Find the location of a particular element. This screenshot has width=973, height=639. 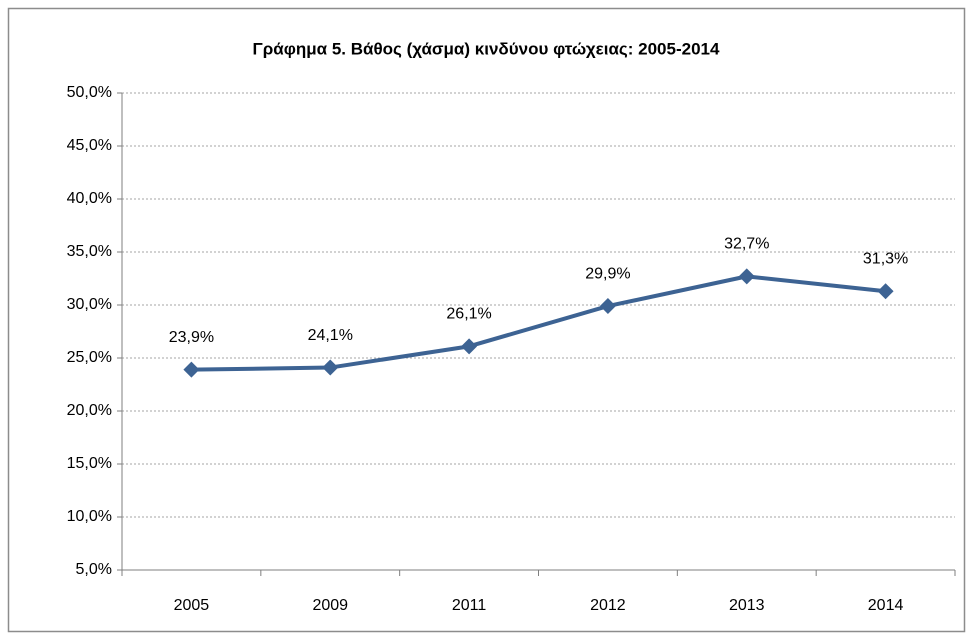

data-label: 23,9% is located at coordinates (191, 337).